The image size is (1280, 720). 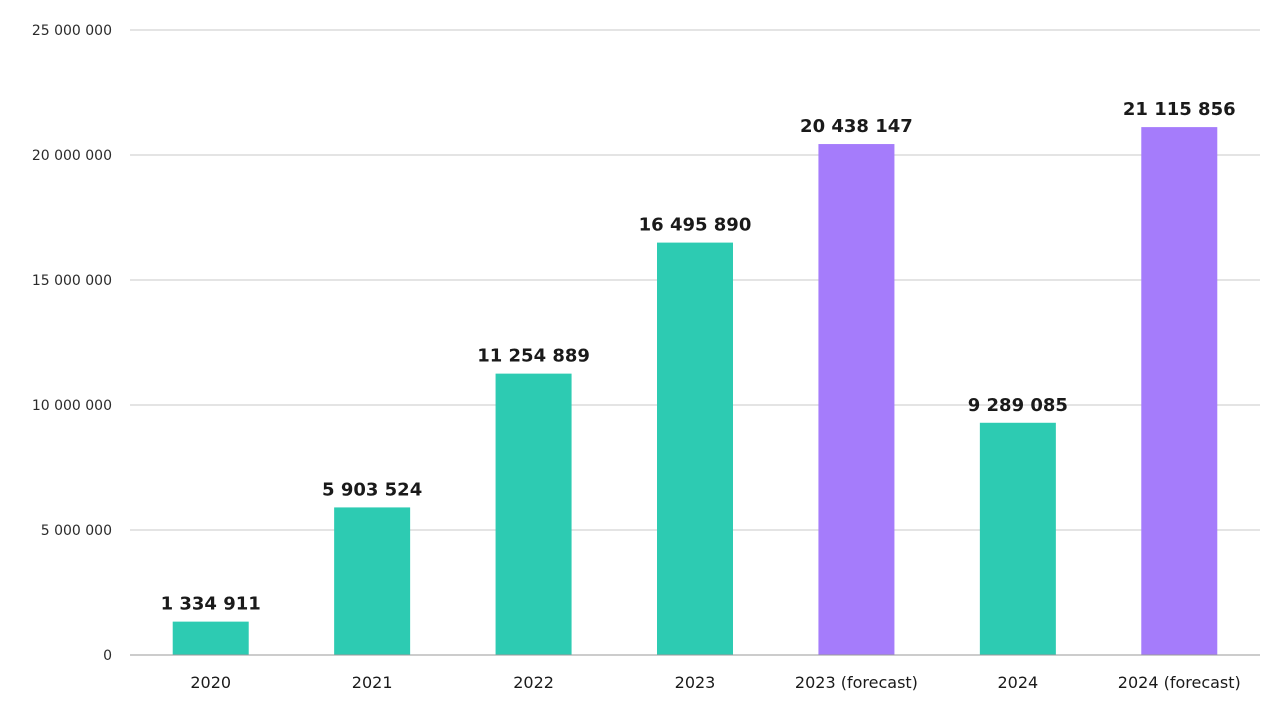 What do you see at coordinates (210, 638) in the screenshot?
I see `bar-2020` at bounding box center [210, 638].